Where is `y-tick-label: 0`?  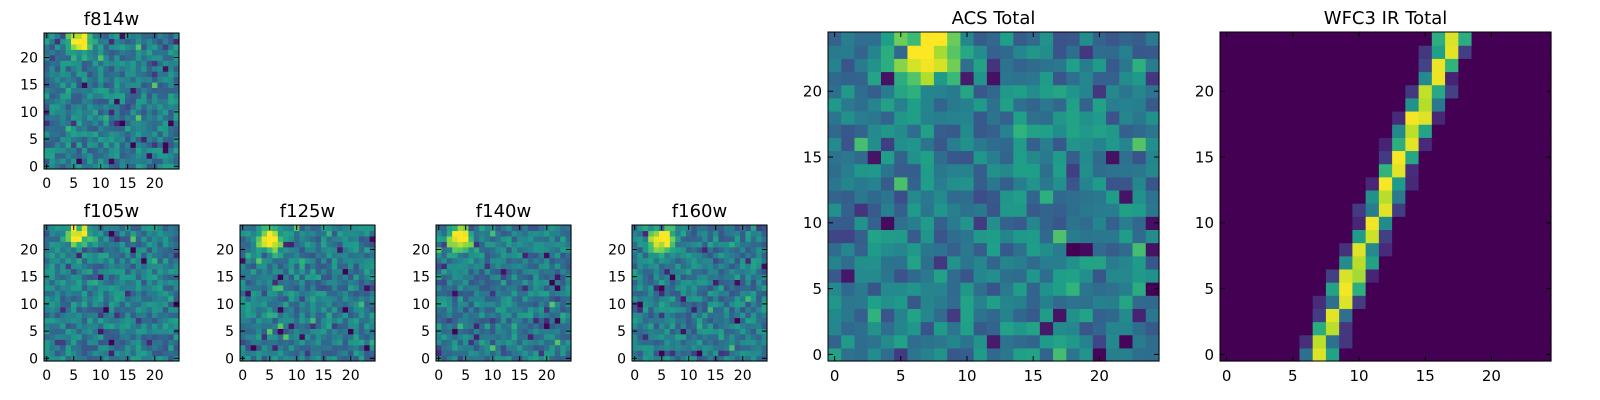
y-tick-label: 0 is located at coordinates (33, 359).